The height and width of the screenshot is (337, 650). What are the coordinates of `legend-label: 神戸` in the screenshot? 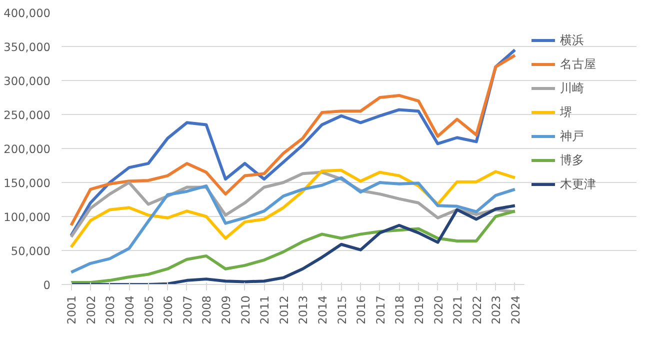 It's located at (572, 136).